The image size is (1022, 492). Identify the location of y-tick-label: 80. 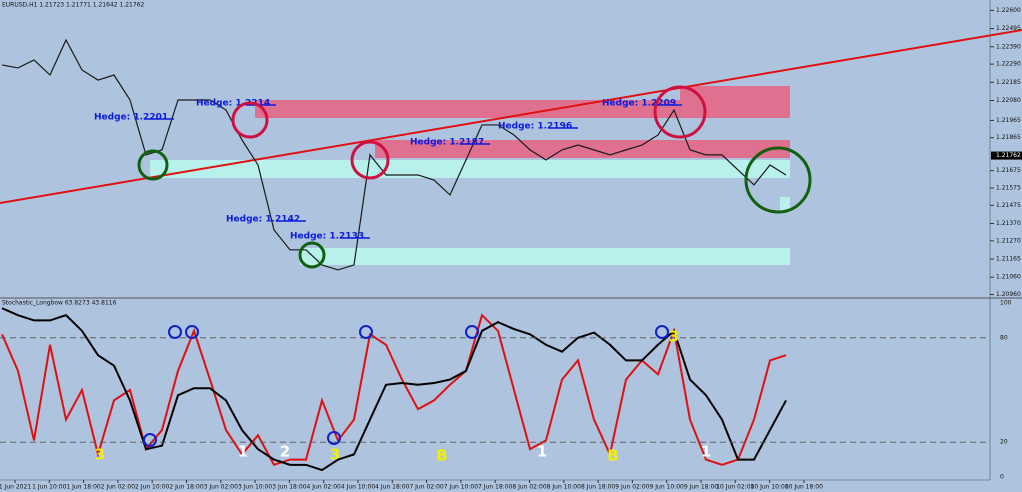
(1004, 337).